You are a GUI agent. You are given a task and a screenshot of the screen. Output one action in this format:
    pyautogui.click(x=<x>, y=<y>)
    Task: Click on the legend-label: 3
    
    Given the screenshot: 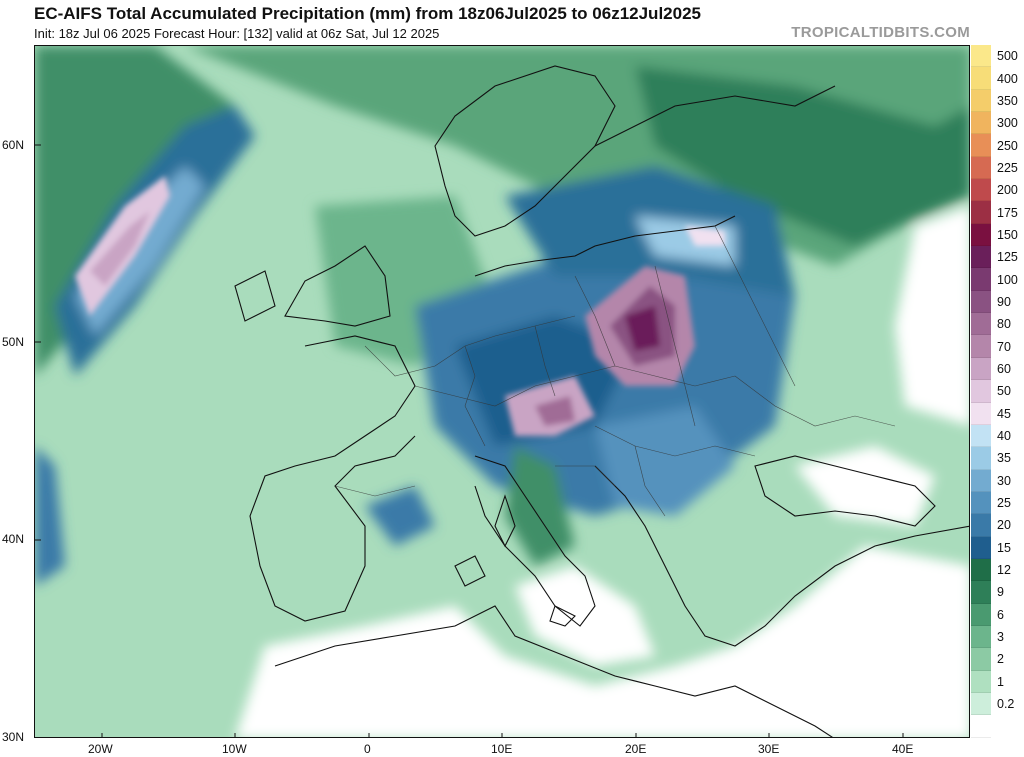 What is the action you would take?
    pyautogui.click(x=1000, y=637)
    